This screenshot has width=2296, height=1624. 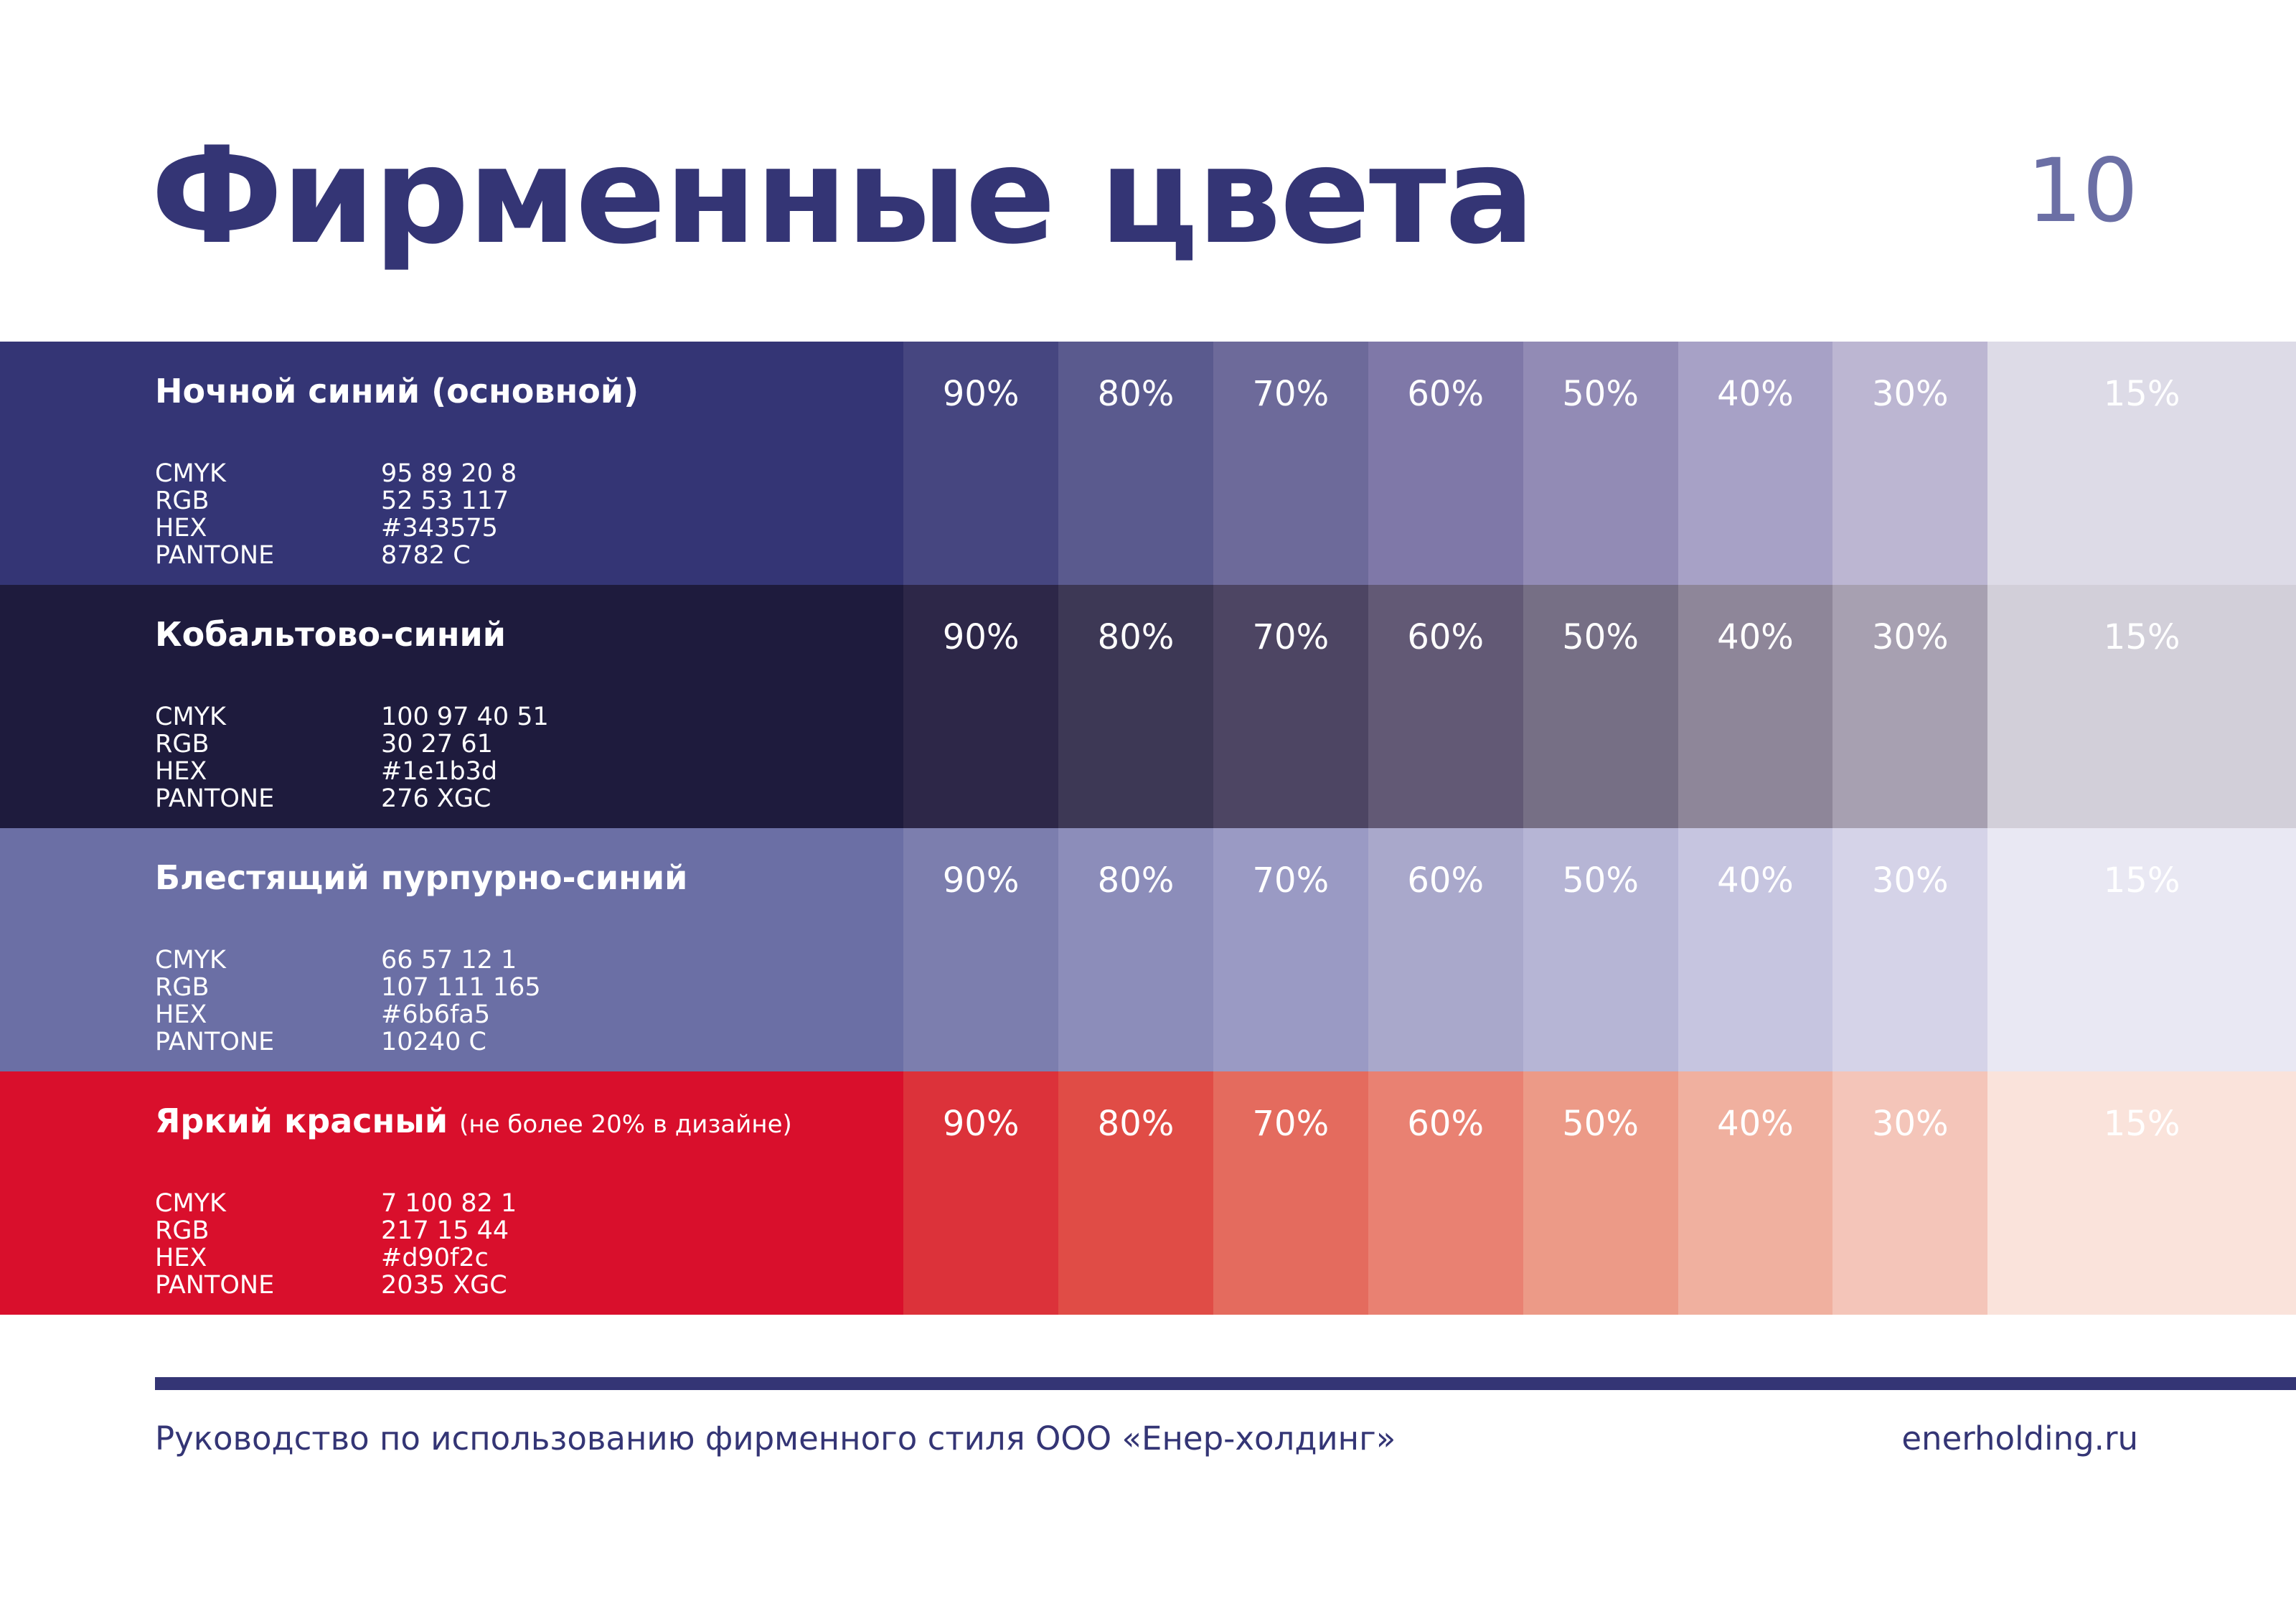 I want to click on color-name-line: Блестящий пурпурно-синий, so click(x=421, y=877).